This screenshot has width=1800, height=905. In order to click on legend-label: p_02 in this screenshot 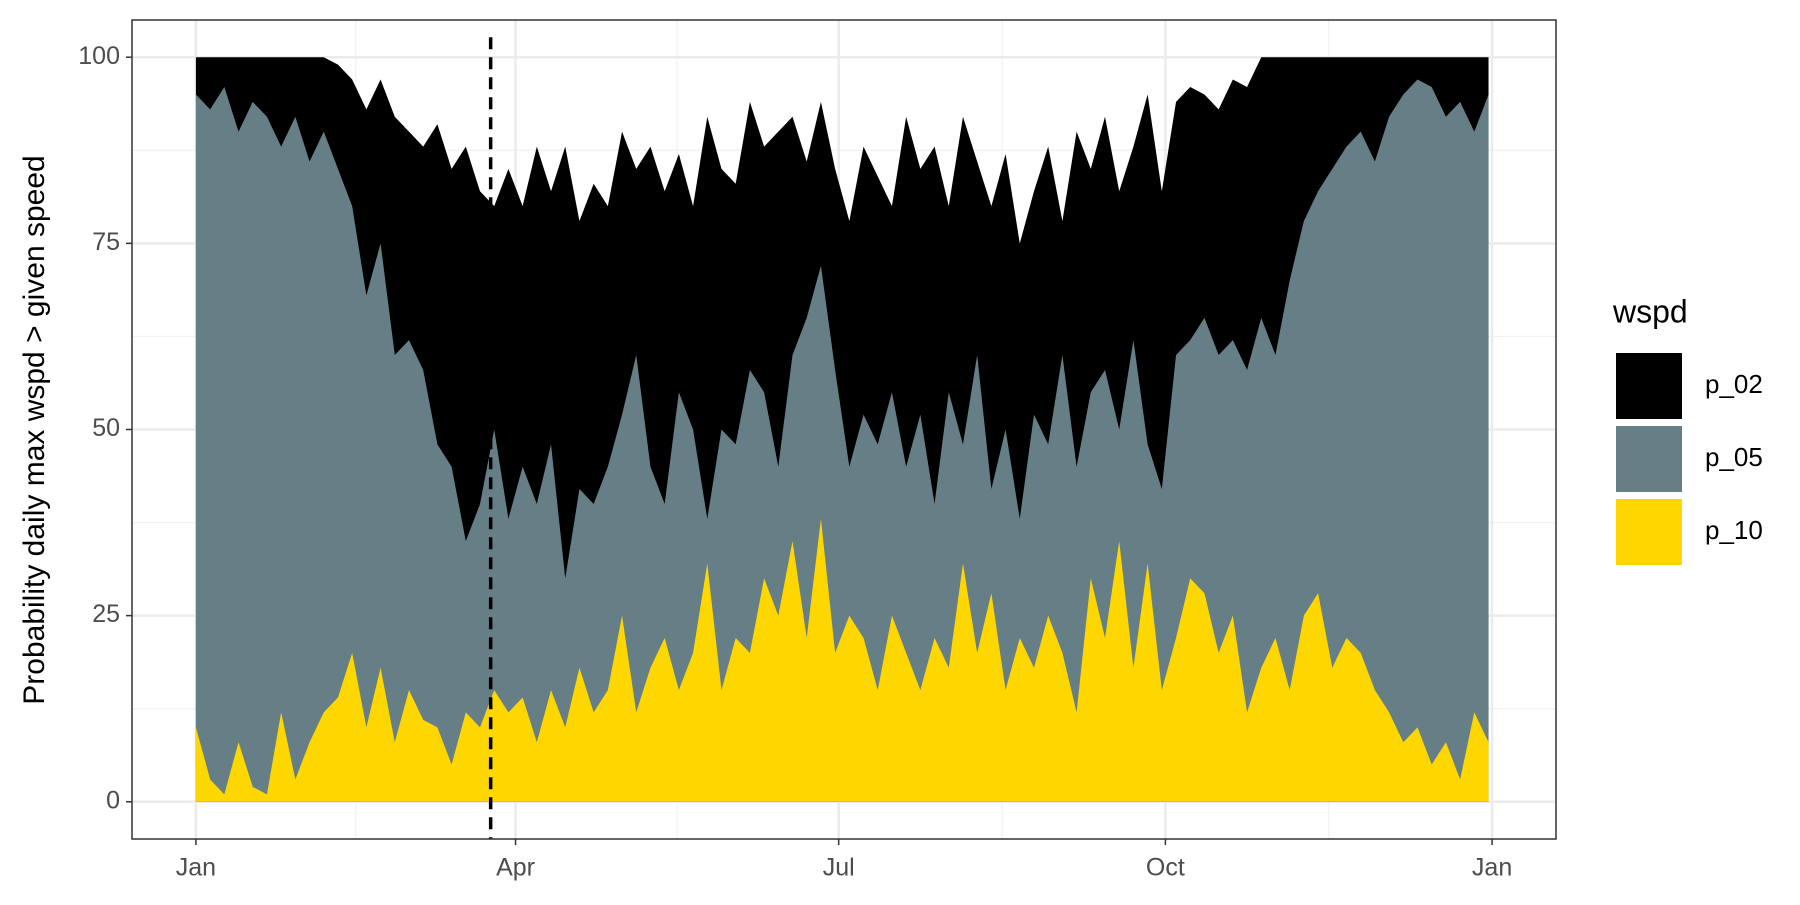, I will do `click(1734, 384)`.